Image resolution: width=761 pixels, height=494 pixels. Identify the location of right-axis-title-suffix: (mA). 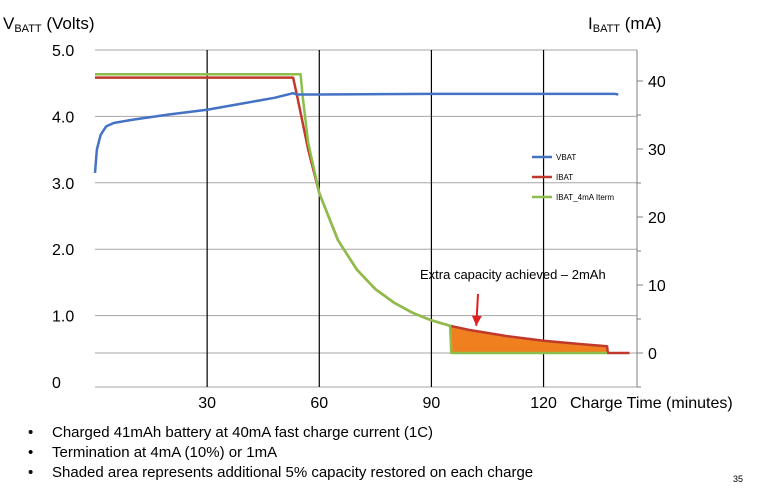
(641, 23).